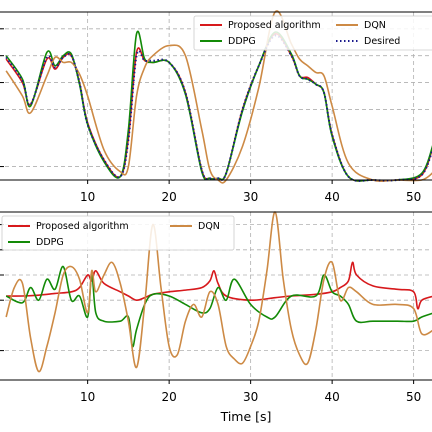 This screenshot has height=432, width=432. Describe the element at coordinates (246, 416) in the screenshot. I see `x-axis-label: Time [s]` at that location.